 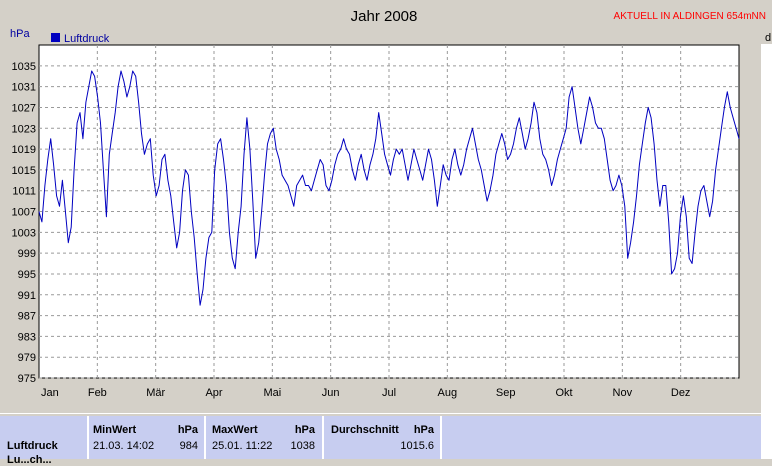 What do you see at coordinates (24, 233) in the screenshot?
I see `y-tick-label: 1003` at bounding box center [24, 233].